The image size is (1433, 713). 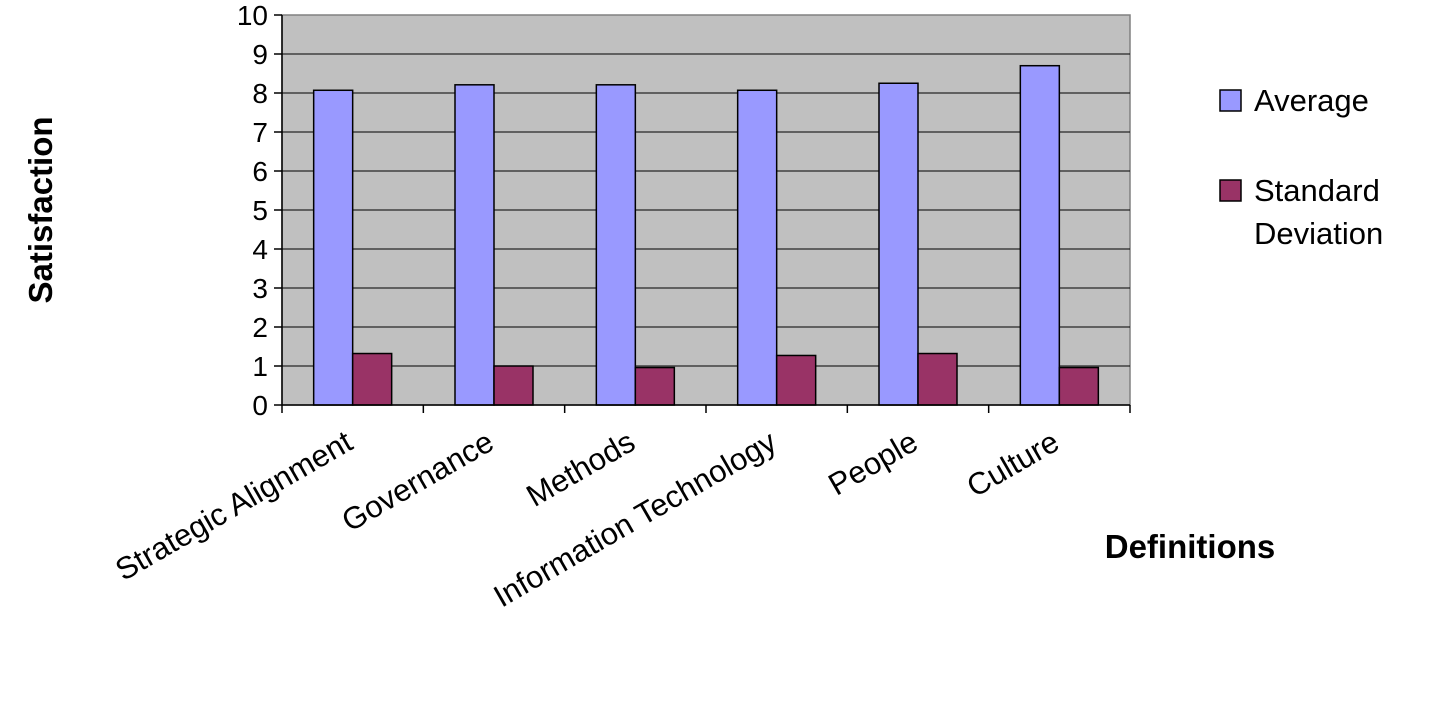 What do you see at coordinates (260, 171) in the screenshot?
I see `y-tick-label: 6` at bounding box center [260, 171].